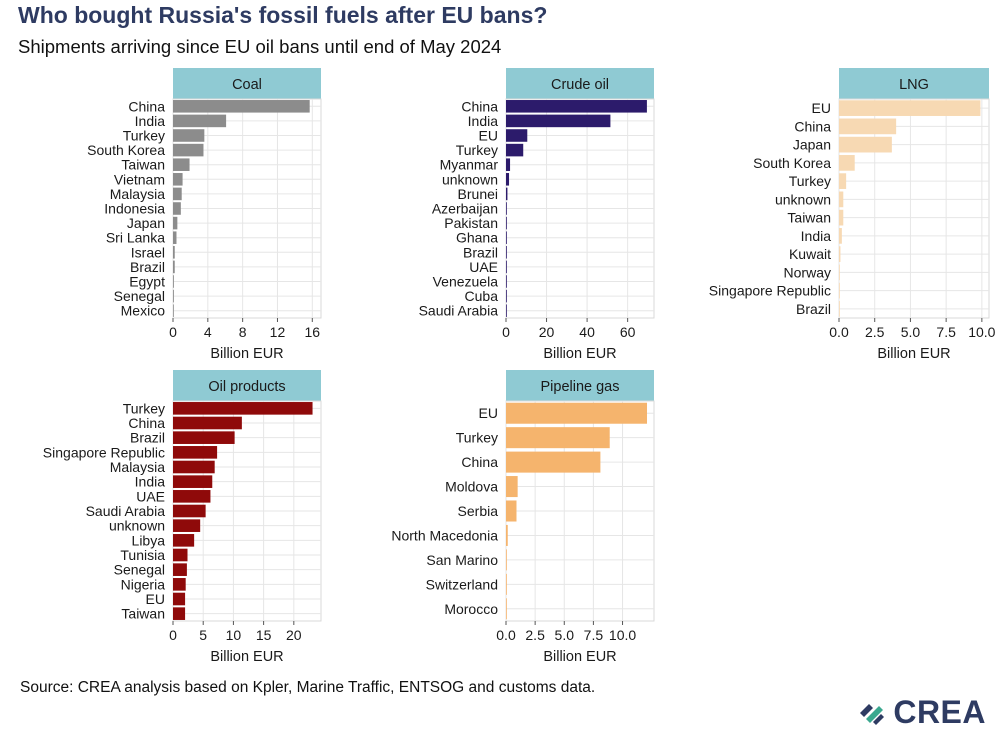  Describe the element at coordinates (466, 282) in the screenshot. I see `category-label: Venezuela` at that location.